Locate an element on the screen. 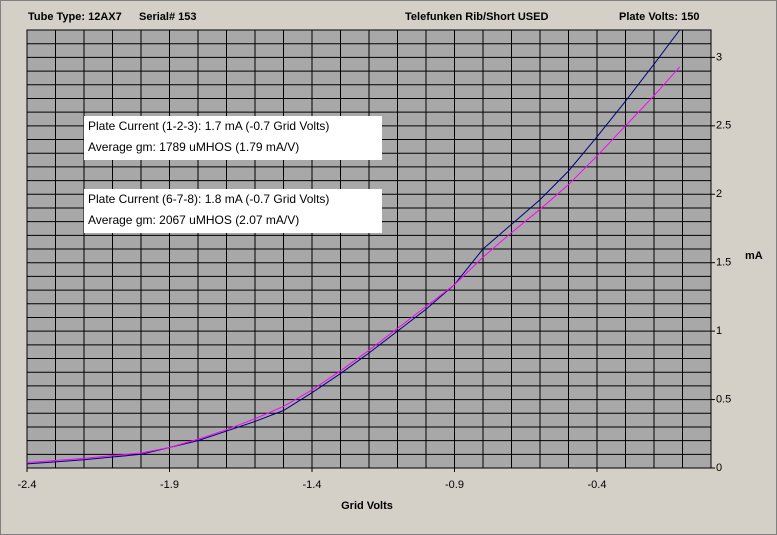  y-axis-label: mA is located at coordinates (754, 256).